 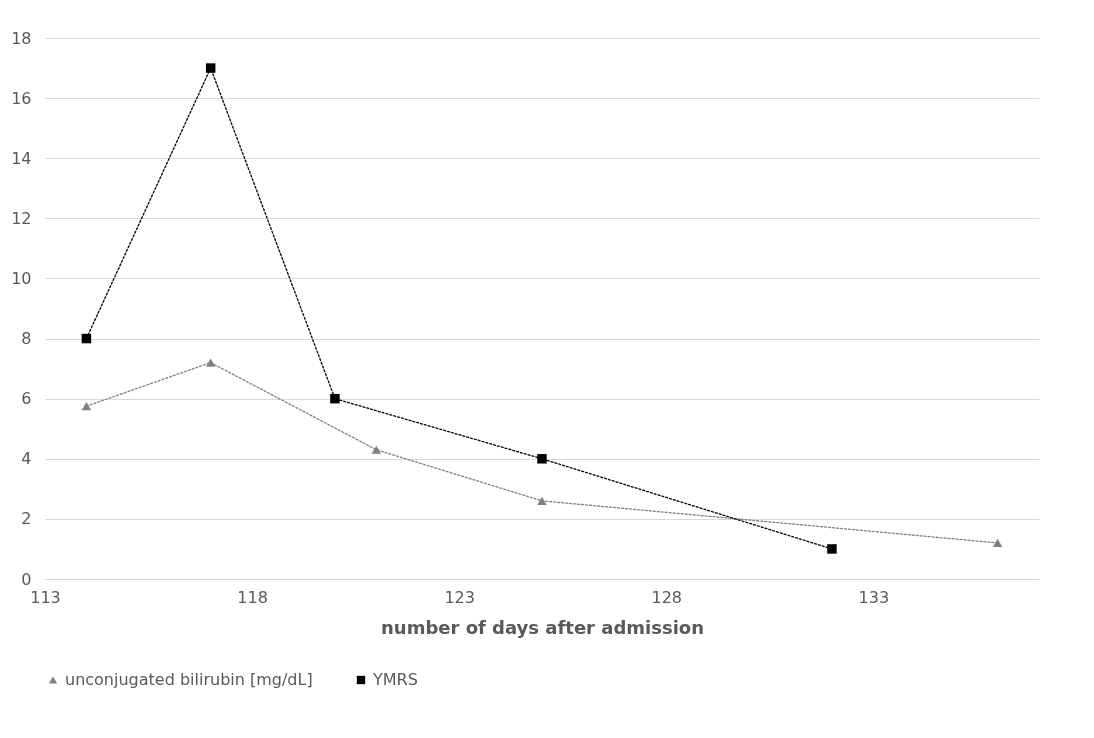 What do you see at coordinates (874, 597) in the screenshot?
I see `x-tick-label: 133` at bounding box center [874, 597].